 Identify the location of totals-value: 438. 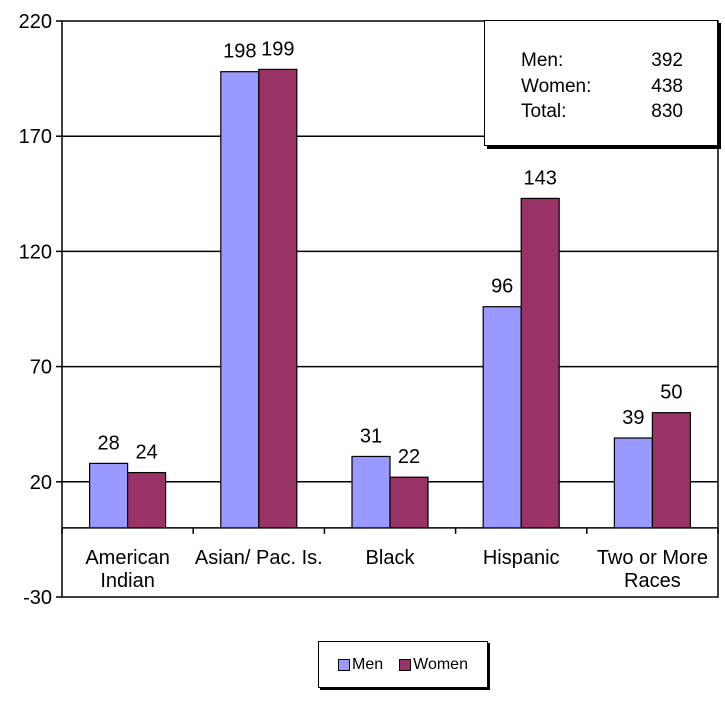
(667, 86).